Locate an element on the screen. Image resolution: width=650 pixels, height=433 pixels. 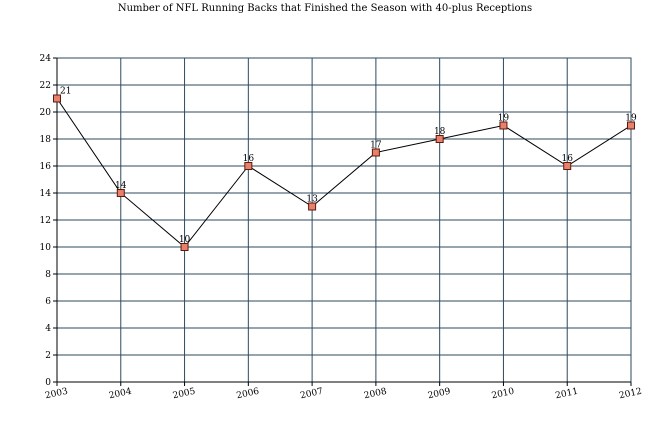
y-tick-label: 14 is located at coordinates (46, 194).